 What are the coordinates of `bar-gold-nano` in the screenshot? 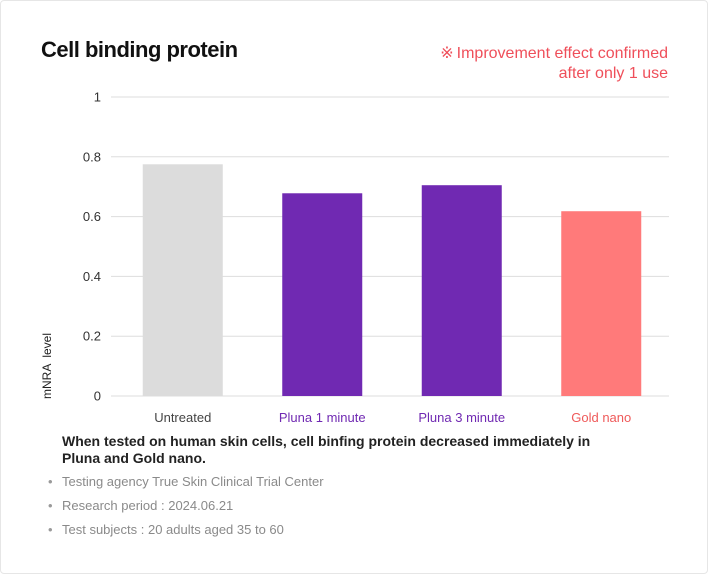 It's located at (601, 303).